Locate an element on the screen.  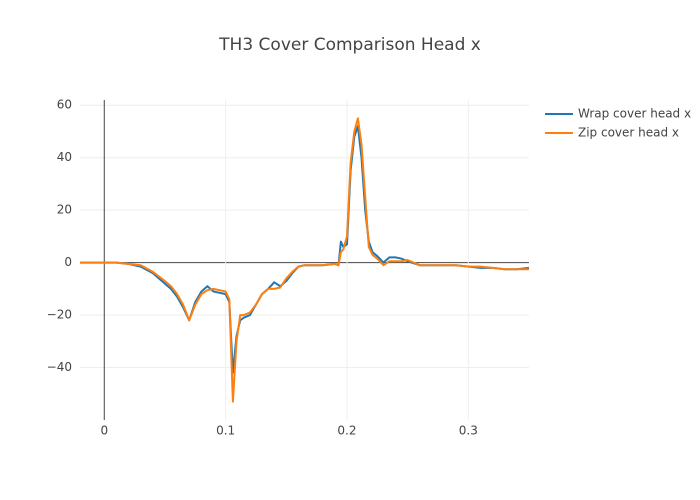
y-tick-label: 60 is located at coordinates (64, 105).